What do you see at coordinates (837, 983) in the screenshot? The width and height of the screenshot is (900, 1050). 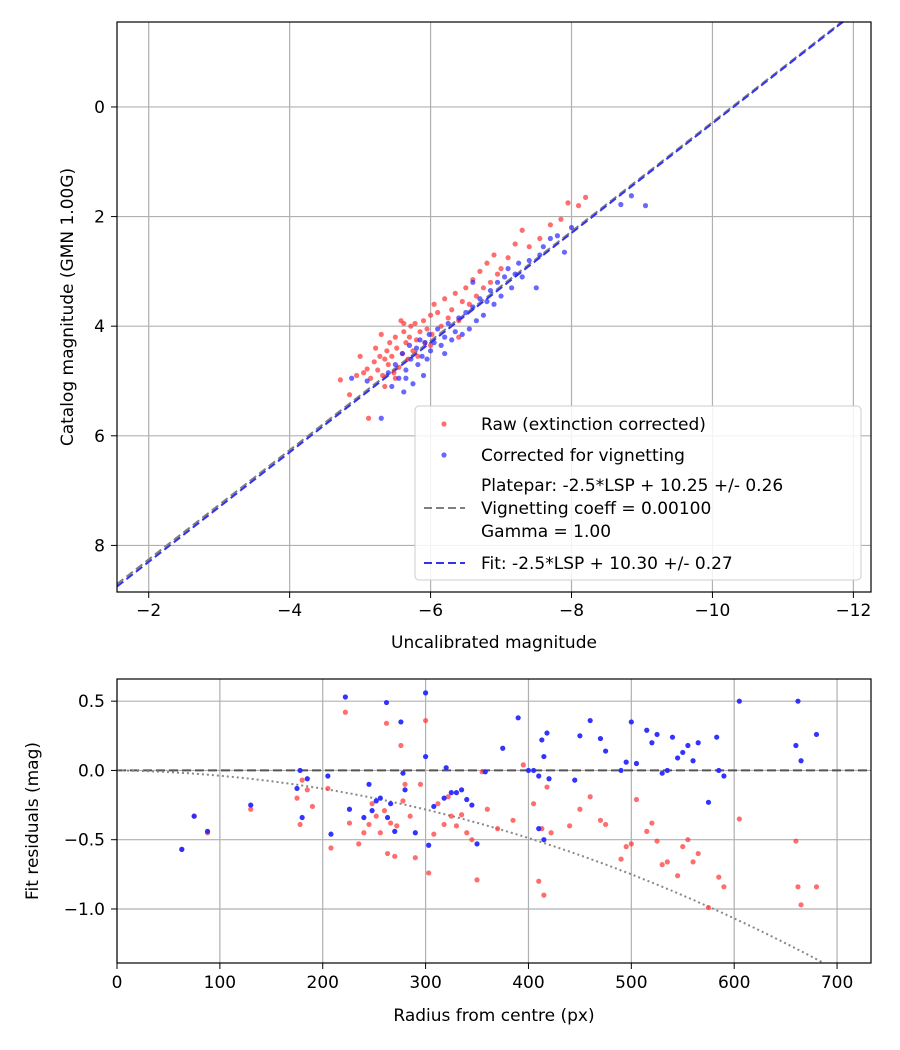 I see `bottom-x-tick-label: 700` at bounding box center [837, 983].